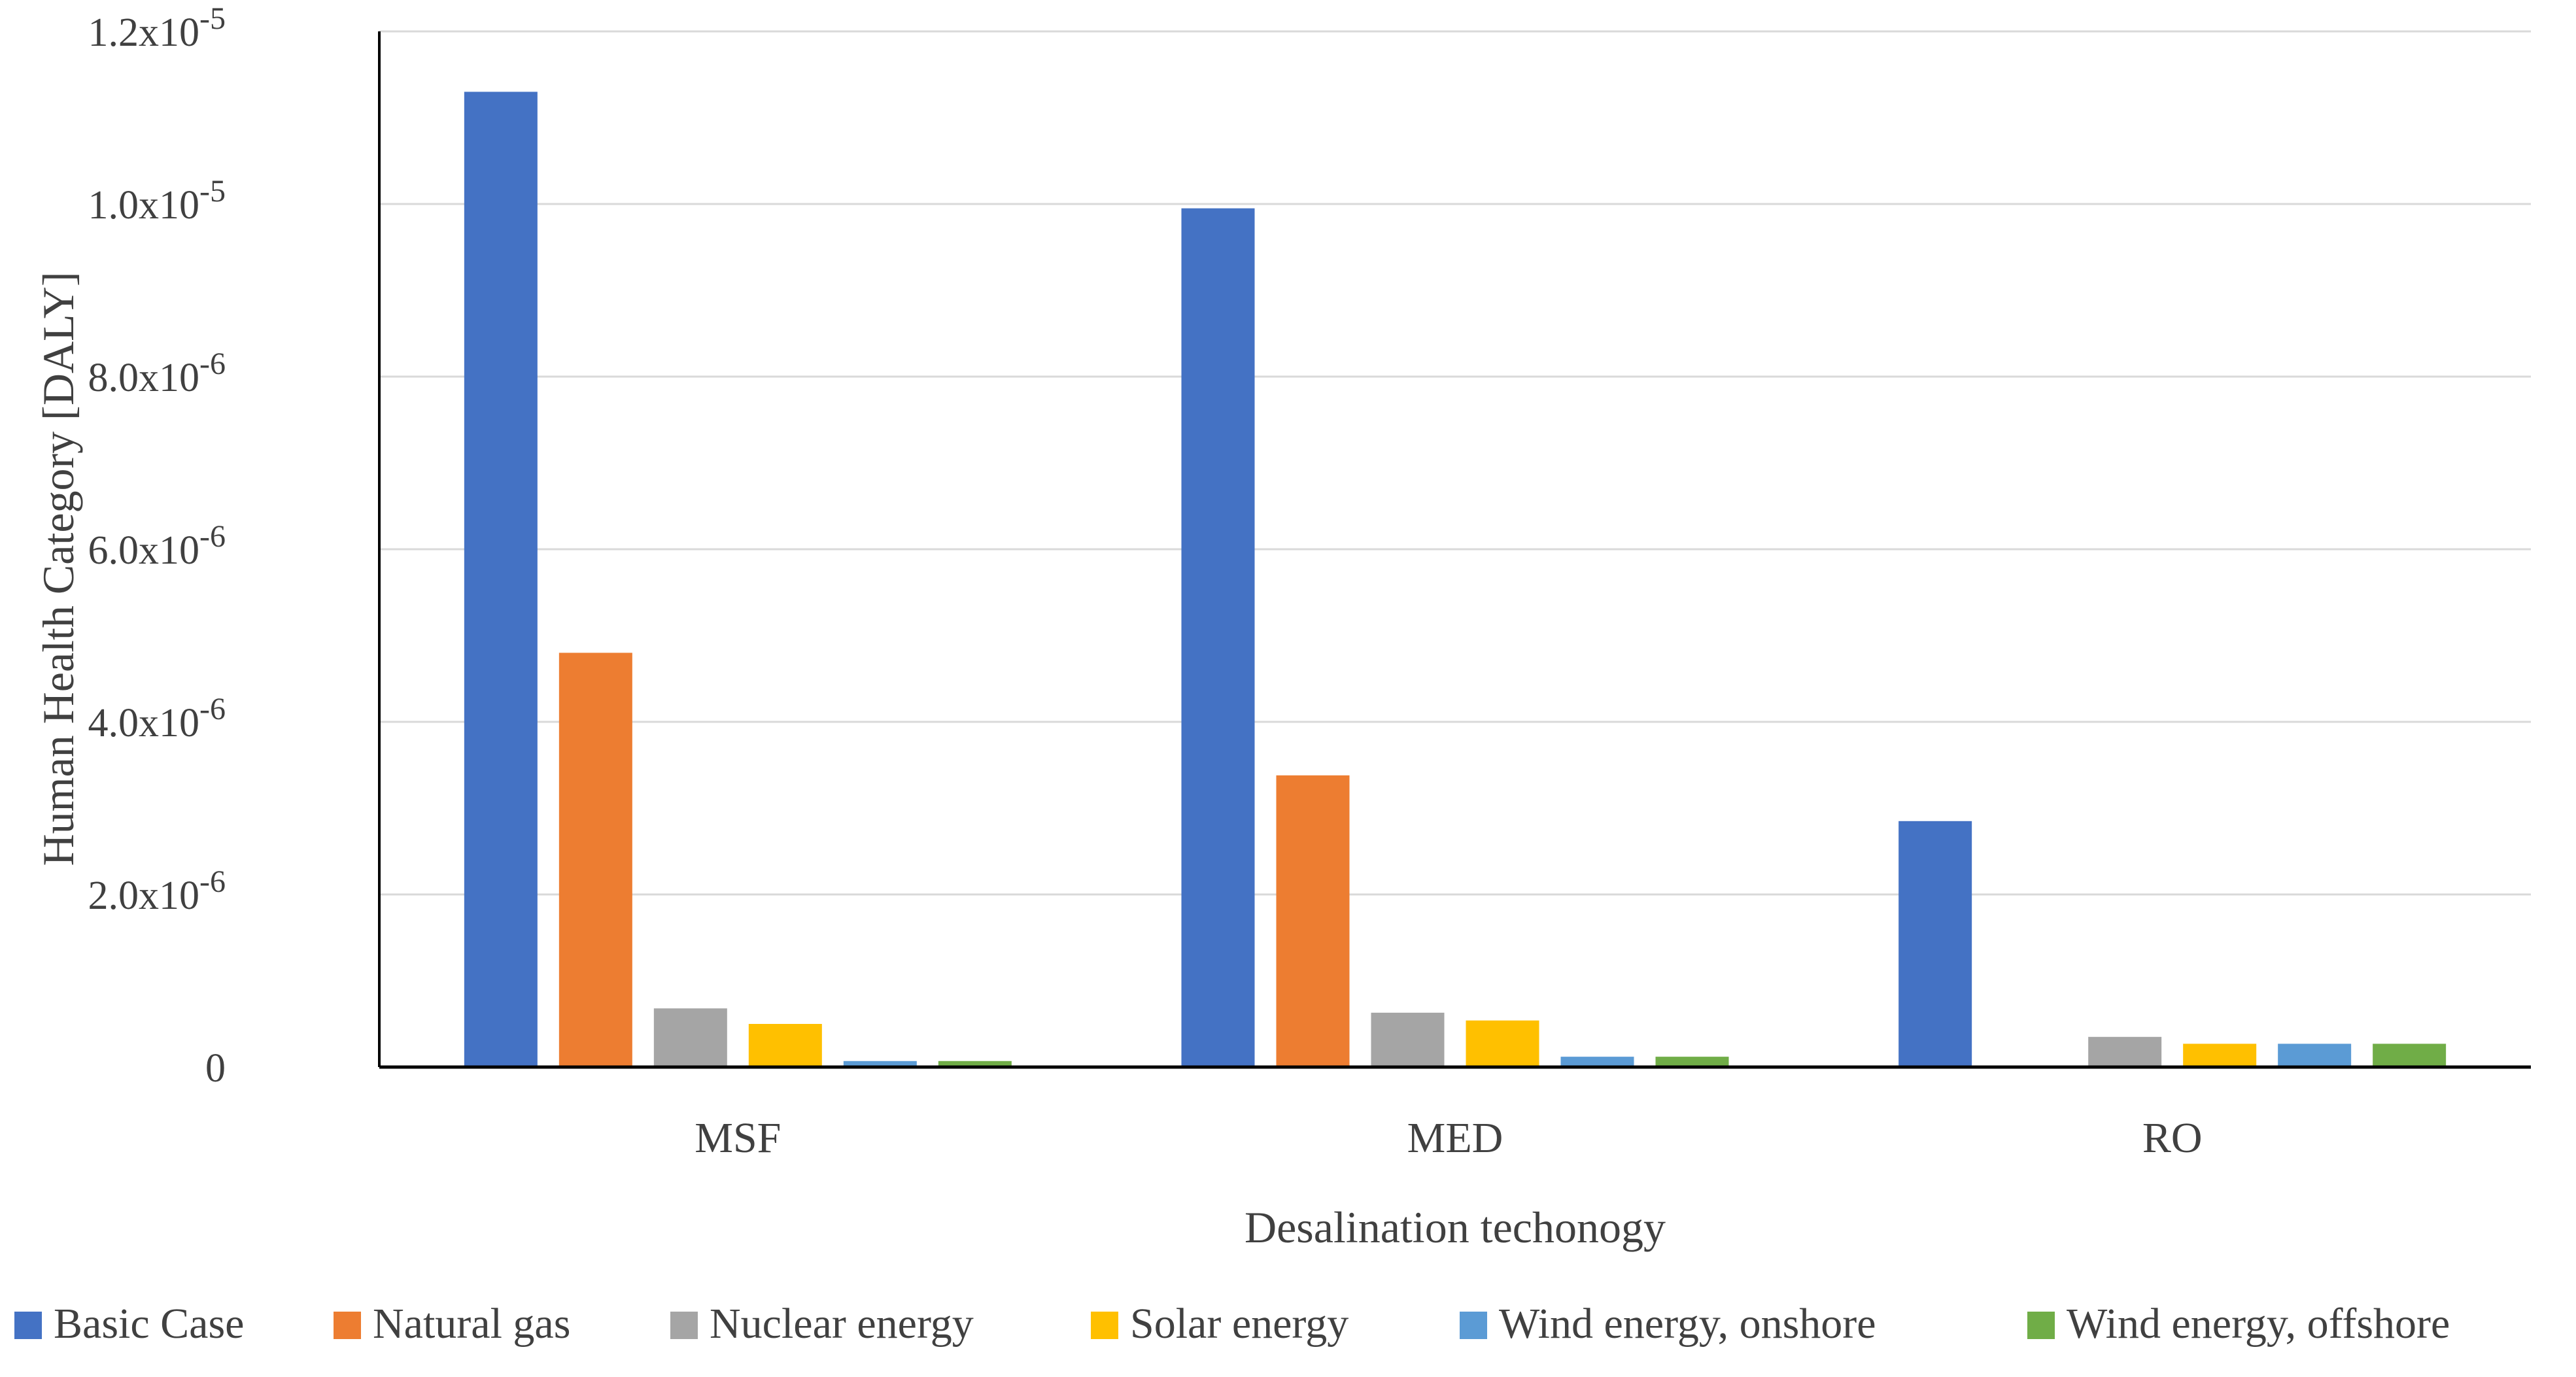 The height and width of the screenshot is (1377, 2576). Describe the element at coordinates (2173, 1138) in the screenshot. I see `x-category-label: RO` at that location.